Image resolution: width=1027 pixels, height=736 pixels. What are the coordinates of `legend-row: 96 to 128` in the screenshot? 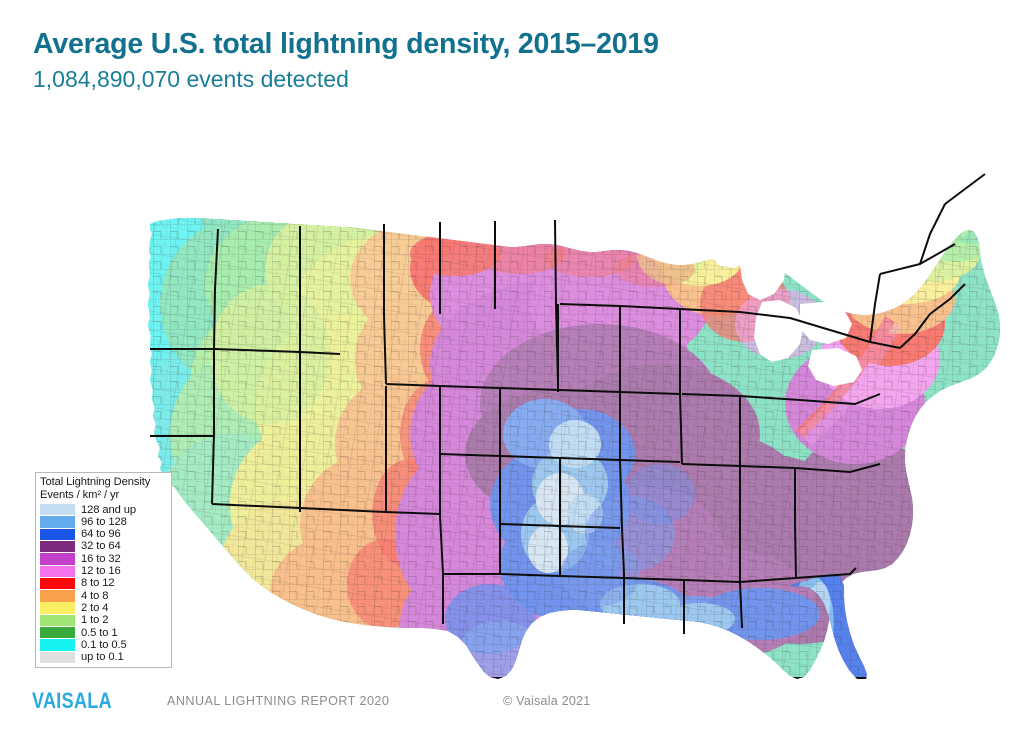 It's located at (103, 522).